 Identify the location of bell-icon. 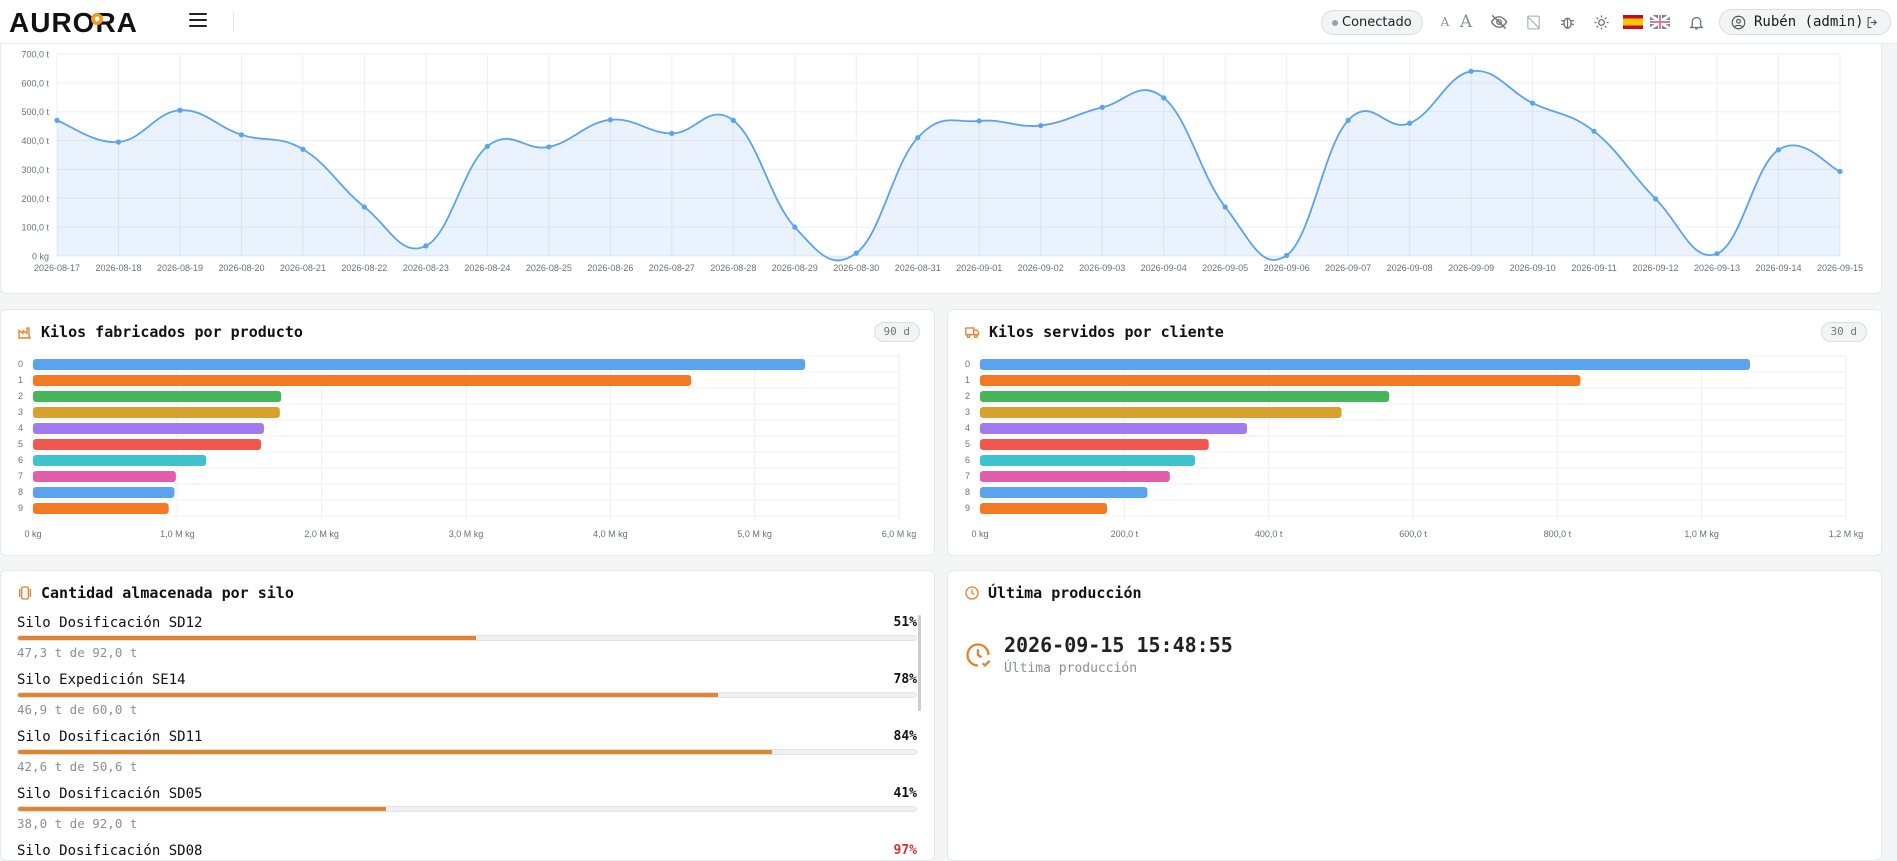
(1696, 22).